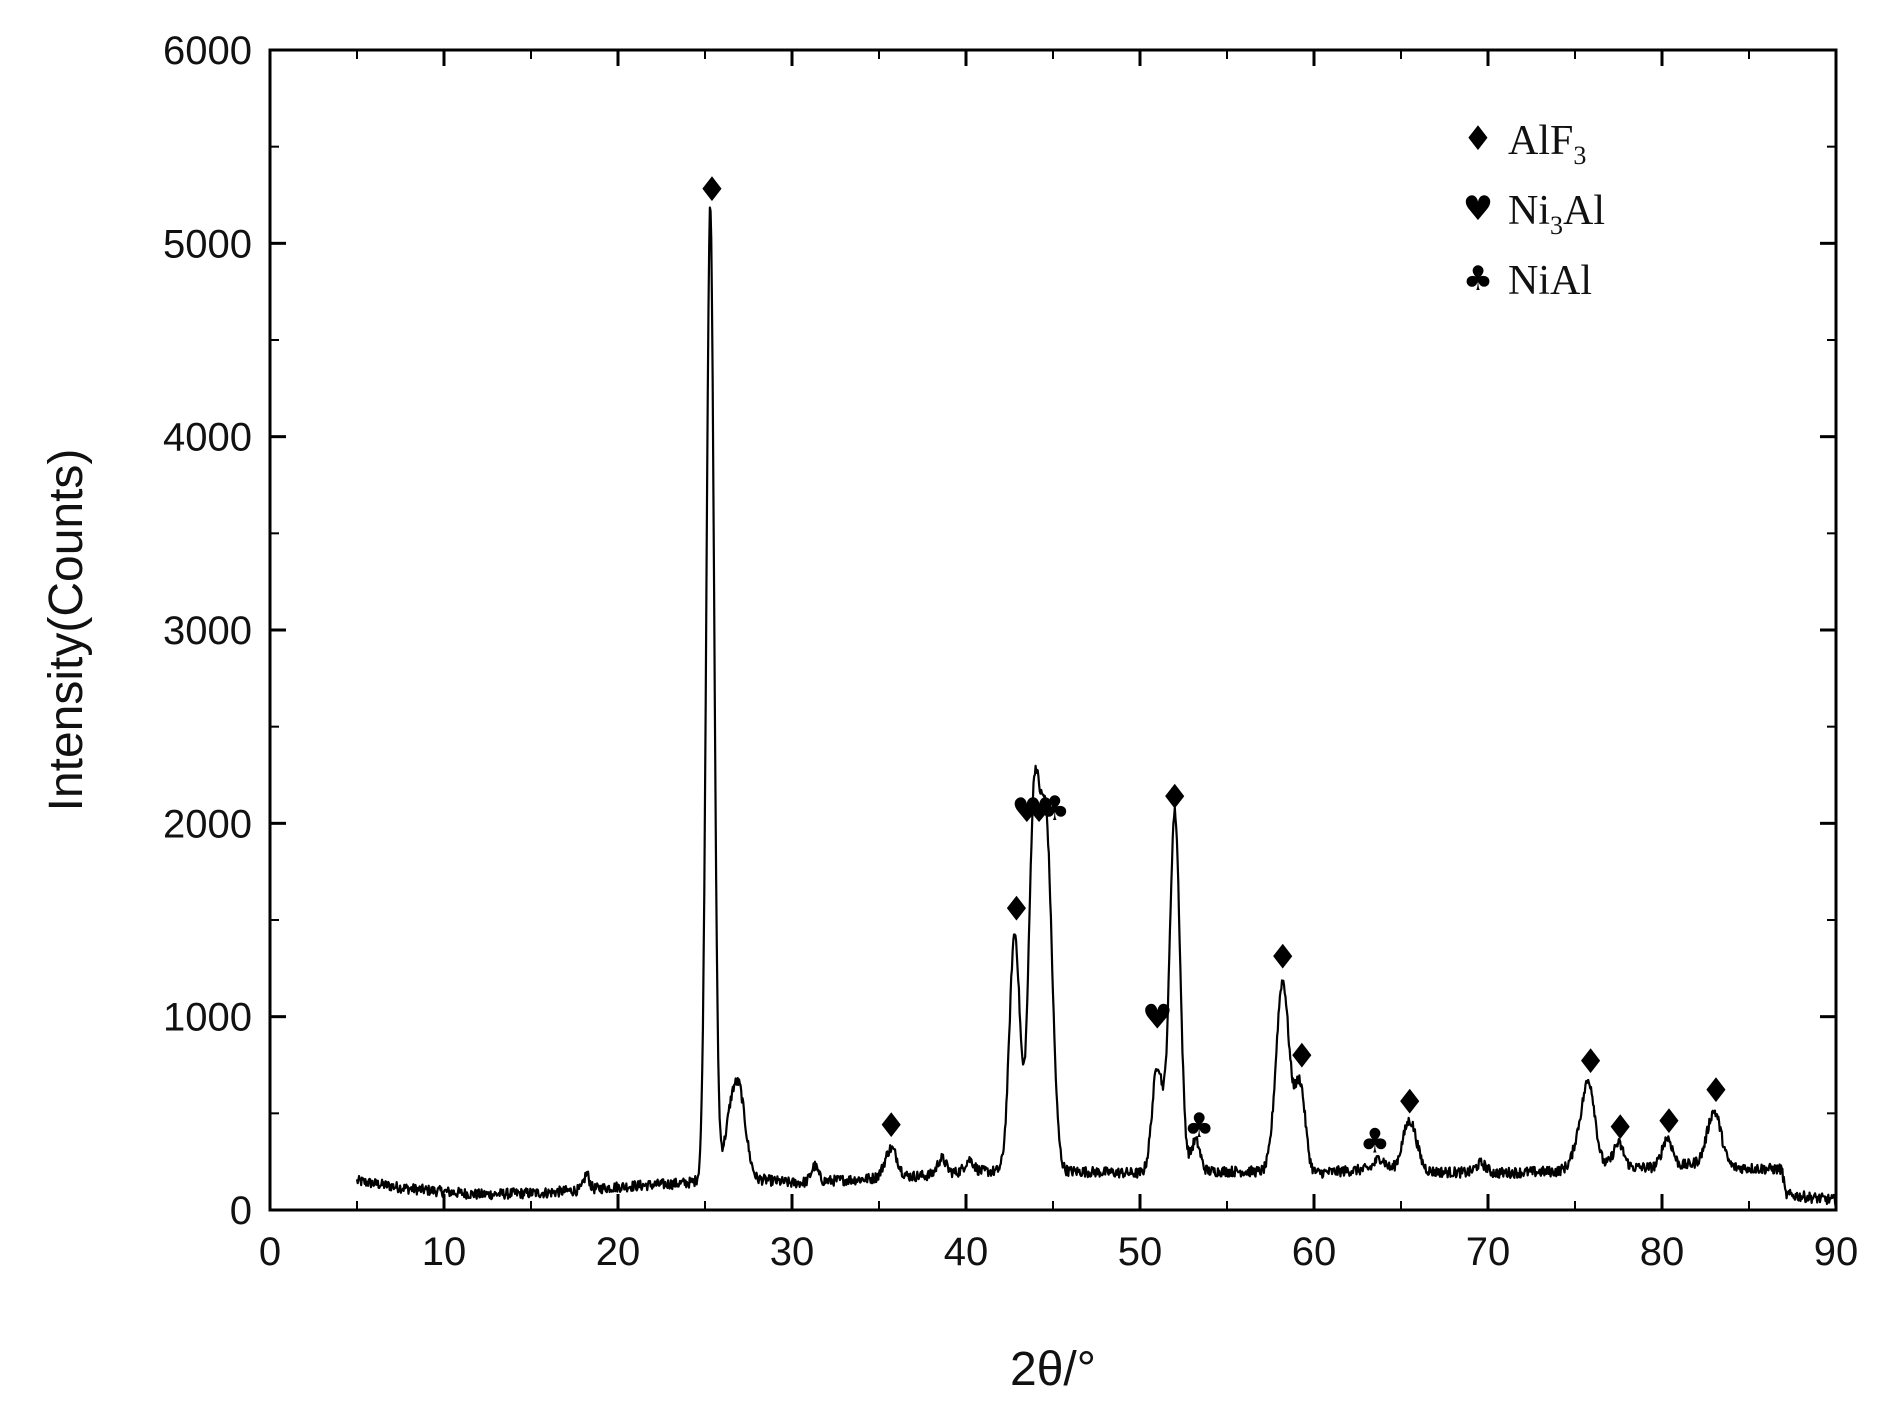  Describe the element at coordinates (207, 438) in the screenshot. I see `y-tick-label: 4000` at that location.